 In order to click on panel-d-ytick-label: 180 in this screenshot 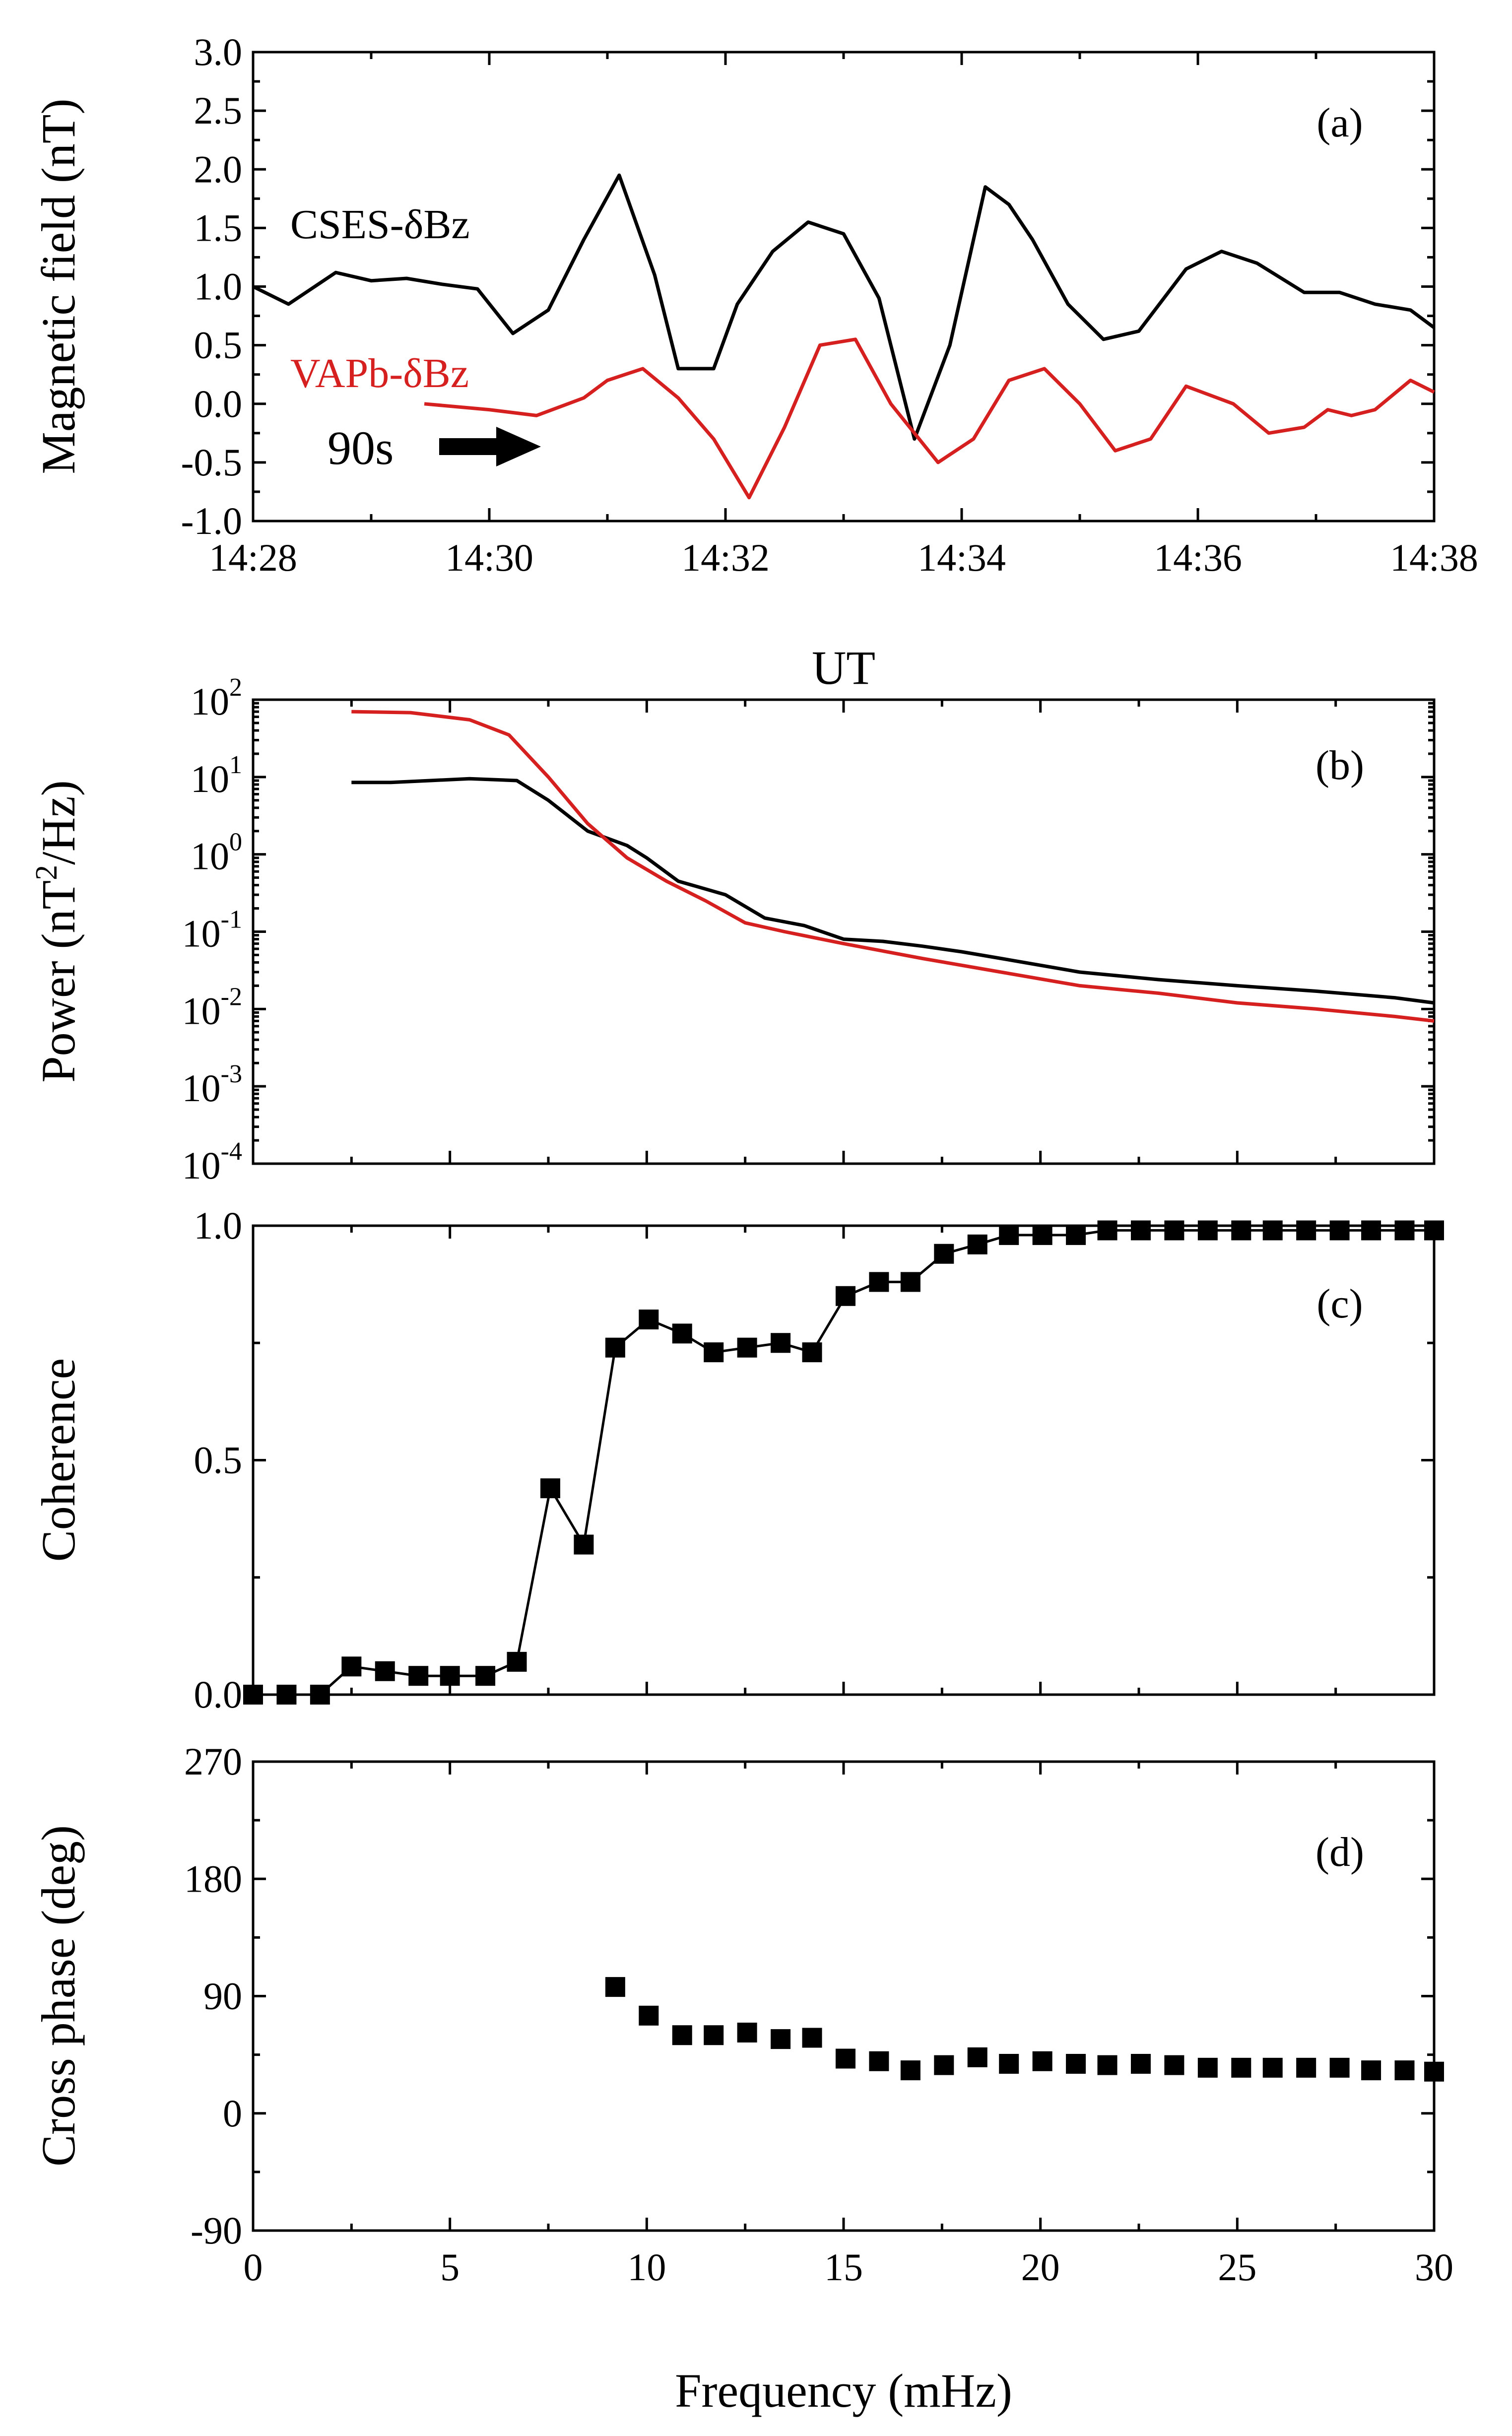, I will do `click(213, 1878)`.